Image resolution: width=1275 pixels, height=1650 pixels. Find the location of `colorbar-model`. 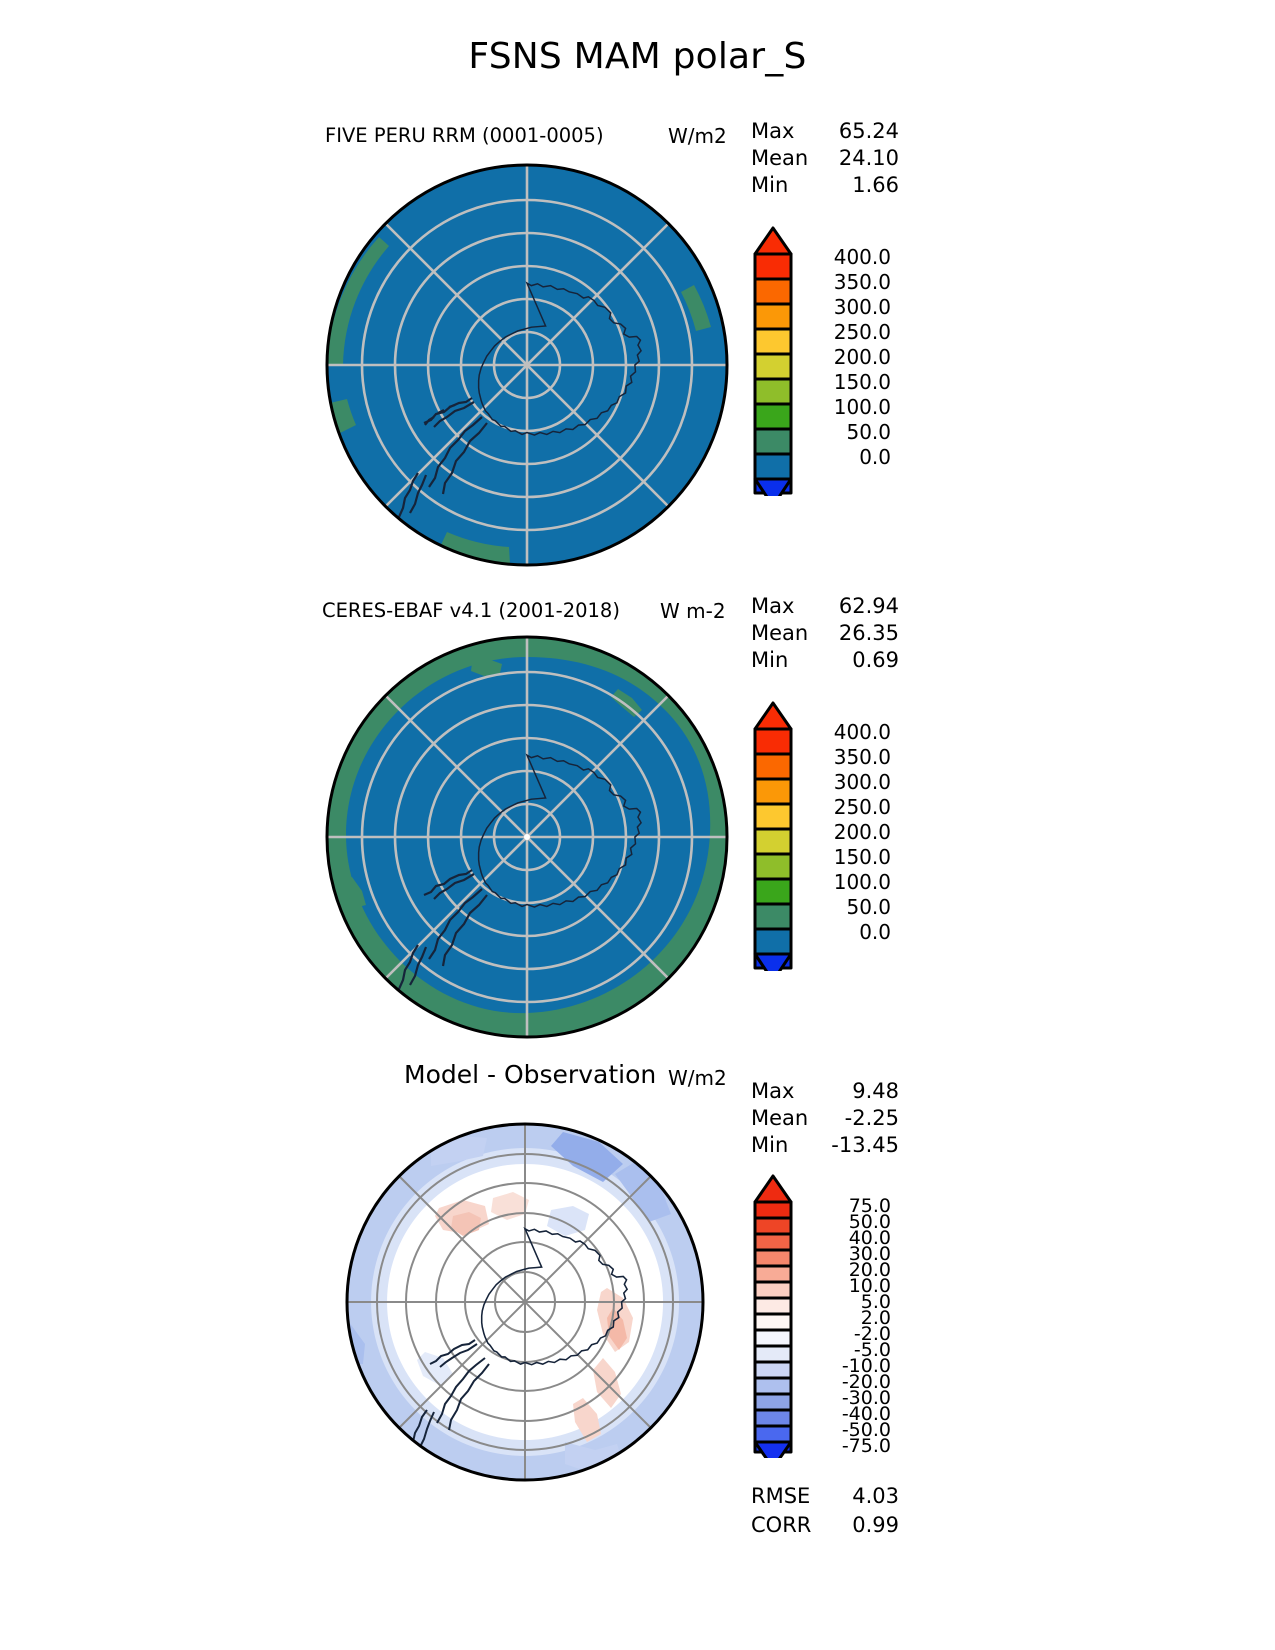

colorbar-model is located at coordinates (773, 356).